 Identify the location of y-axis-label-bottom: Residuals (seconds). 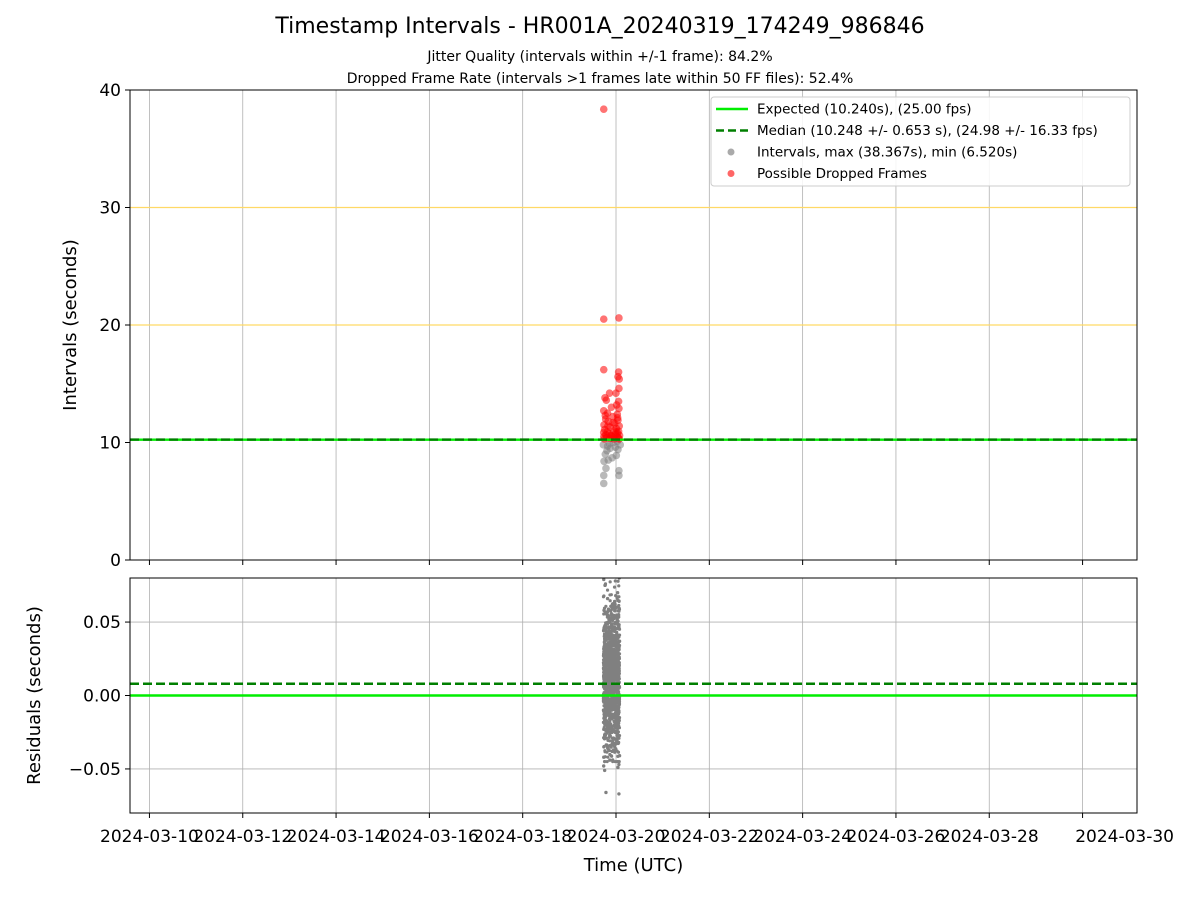
(34, 695).